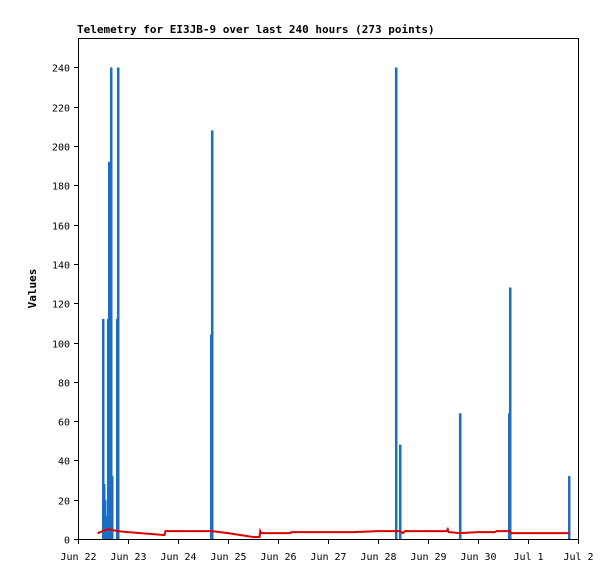 The height and width of the screenshot is (579, 615). Describe the element at coordinates (478, 557) in the screenshot. I see `x-tick-label: Jun 30` at that location.